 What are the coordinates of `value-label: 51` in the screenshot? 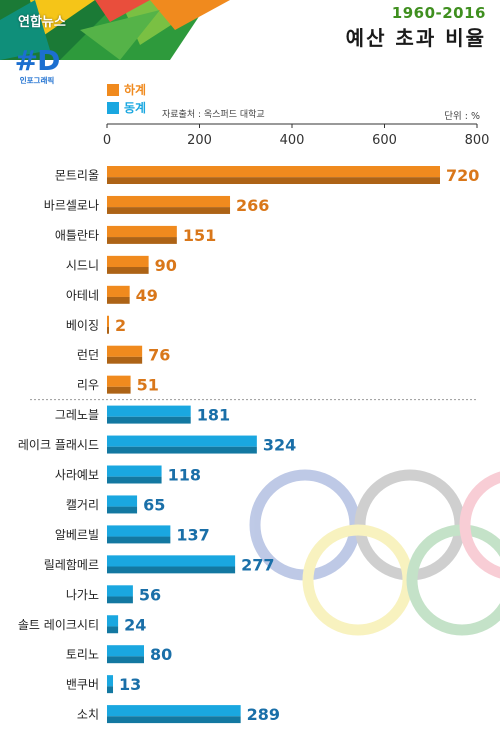 It's located at (148, 385).